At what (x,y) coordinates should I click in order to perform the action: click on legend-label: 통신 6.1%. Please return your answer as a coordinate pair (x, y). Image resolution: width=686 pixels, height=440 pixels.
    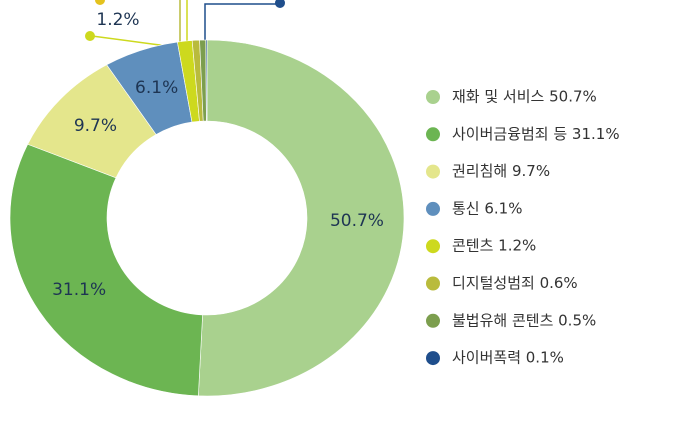
    Looking at the image, I should click on (487, 208).